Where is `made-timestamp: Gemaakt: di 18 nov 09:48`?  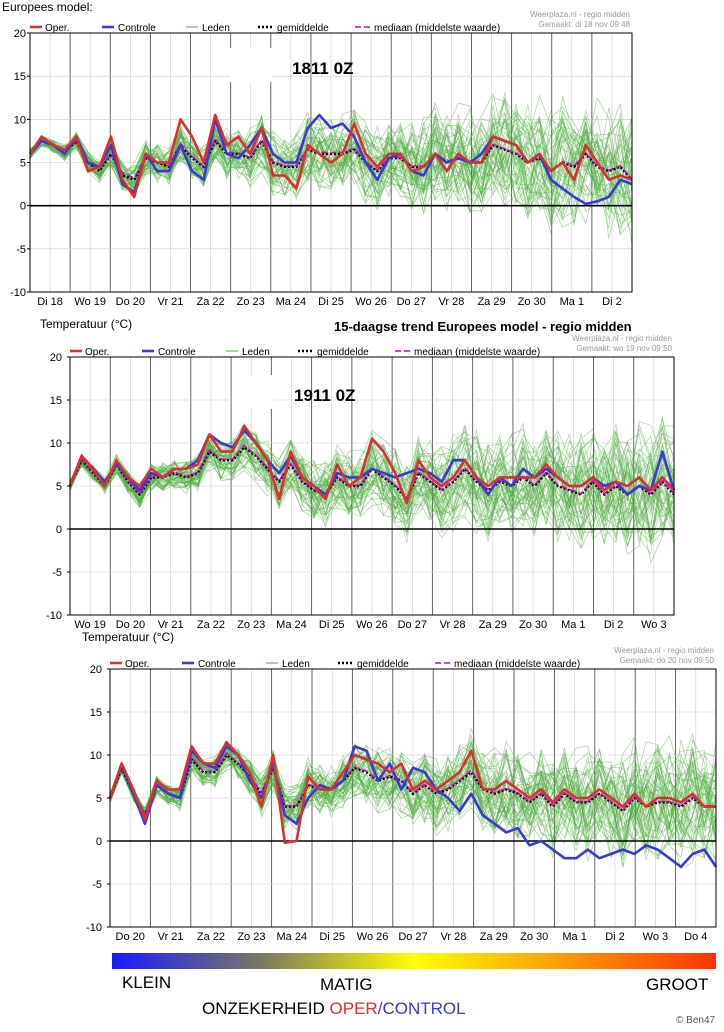
made-timestamp: Gemaakt: di 18 nov 09:48 is located at coordinates (584, 24).